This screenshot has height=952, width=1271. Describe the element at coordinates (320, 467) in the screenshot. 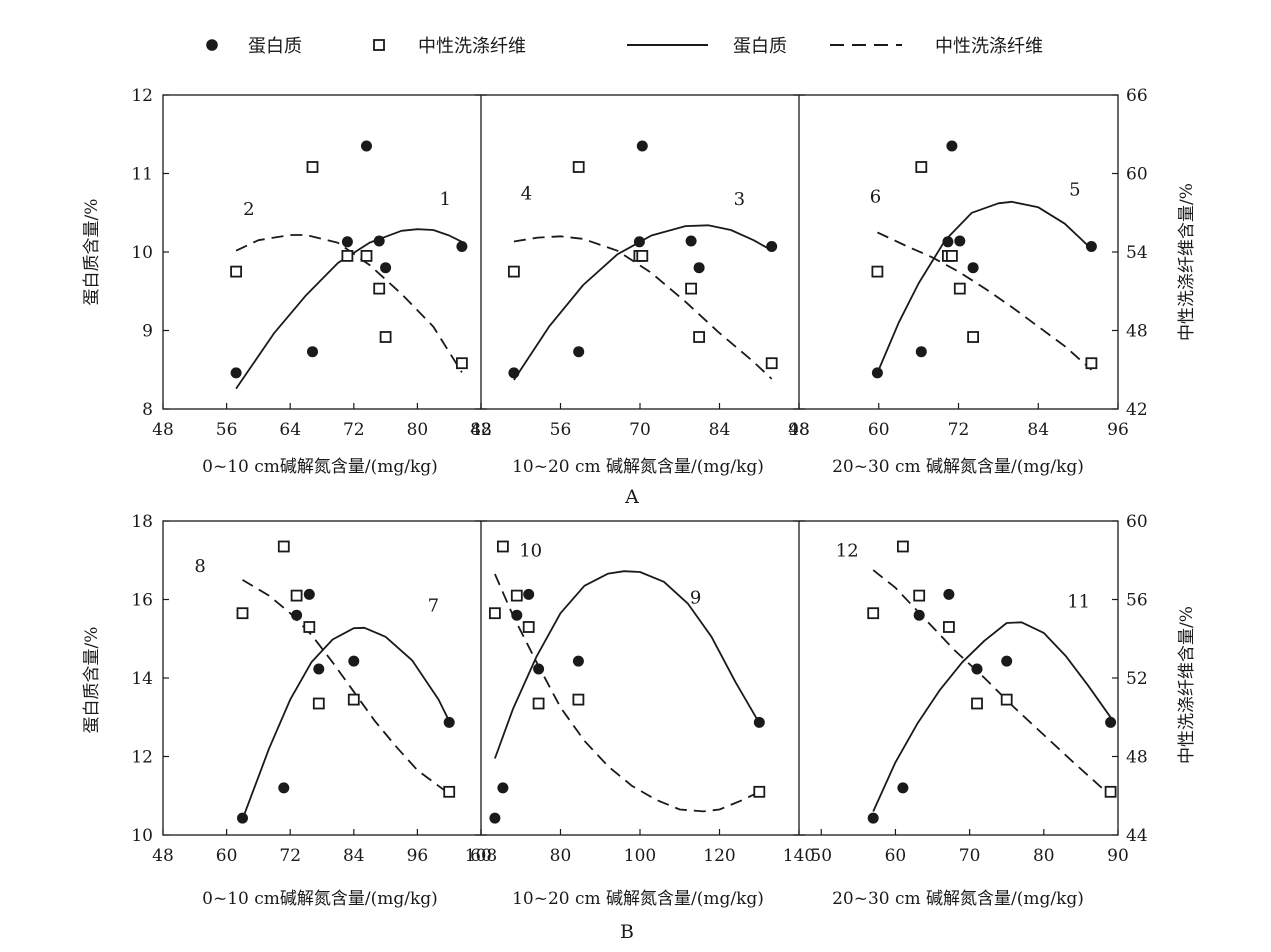

I see `subplot-a1-x-title: 0~10 cm碱解氮含量/(mg/kg)` at that location.